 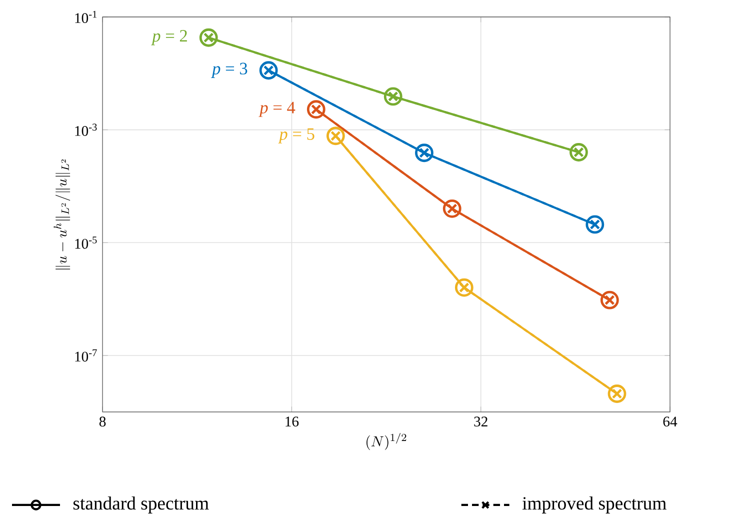 What do you see at coordinates (169, 38) in the screenshot?
I see `series-label: p = 2` at bounding box center [169, 38].